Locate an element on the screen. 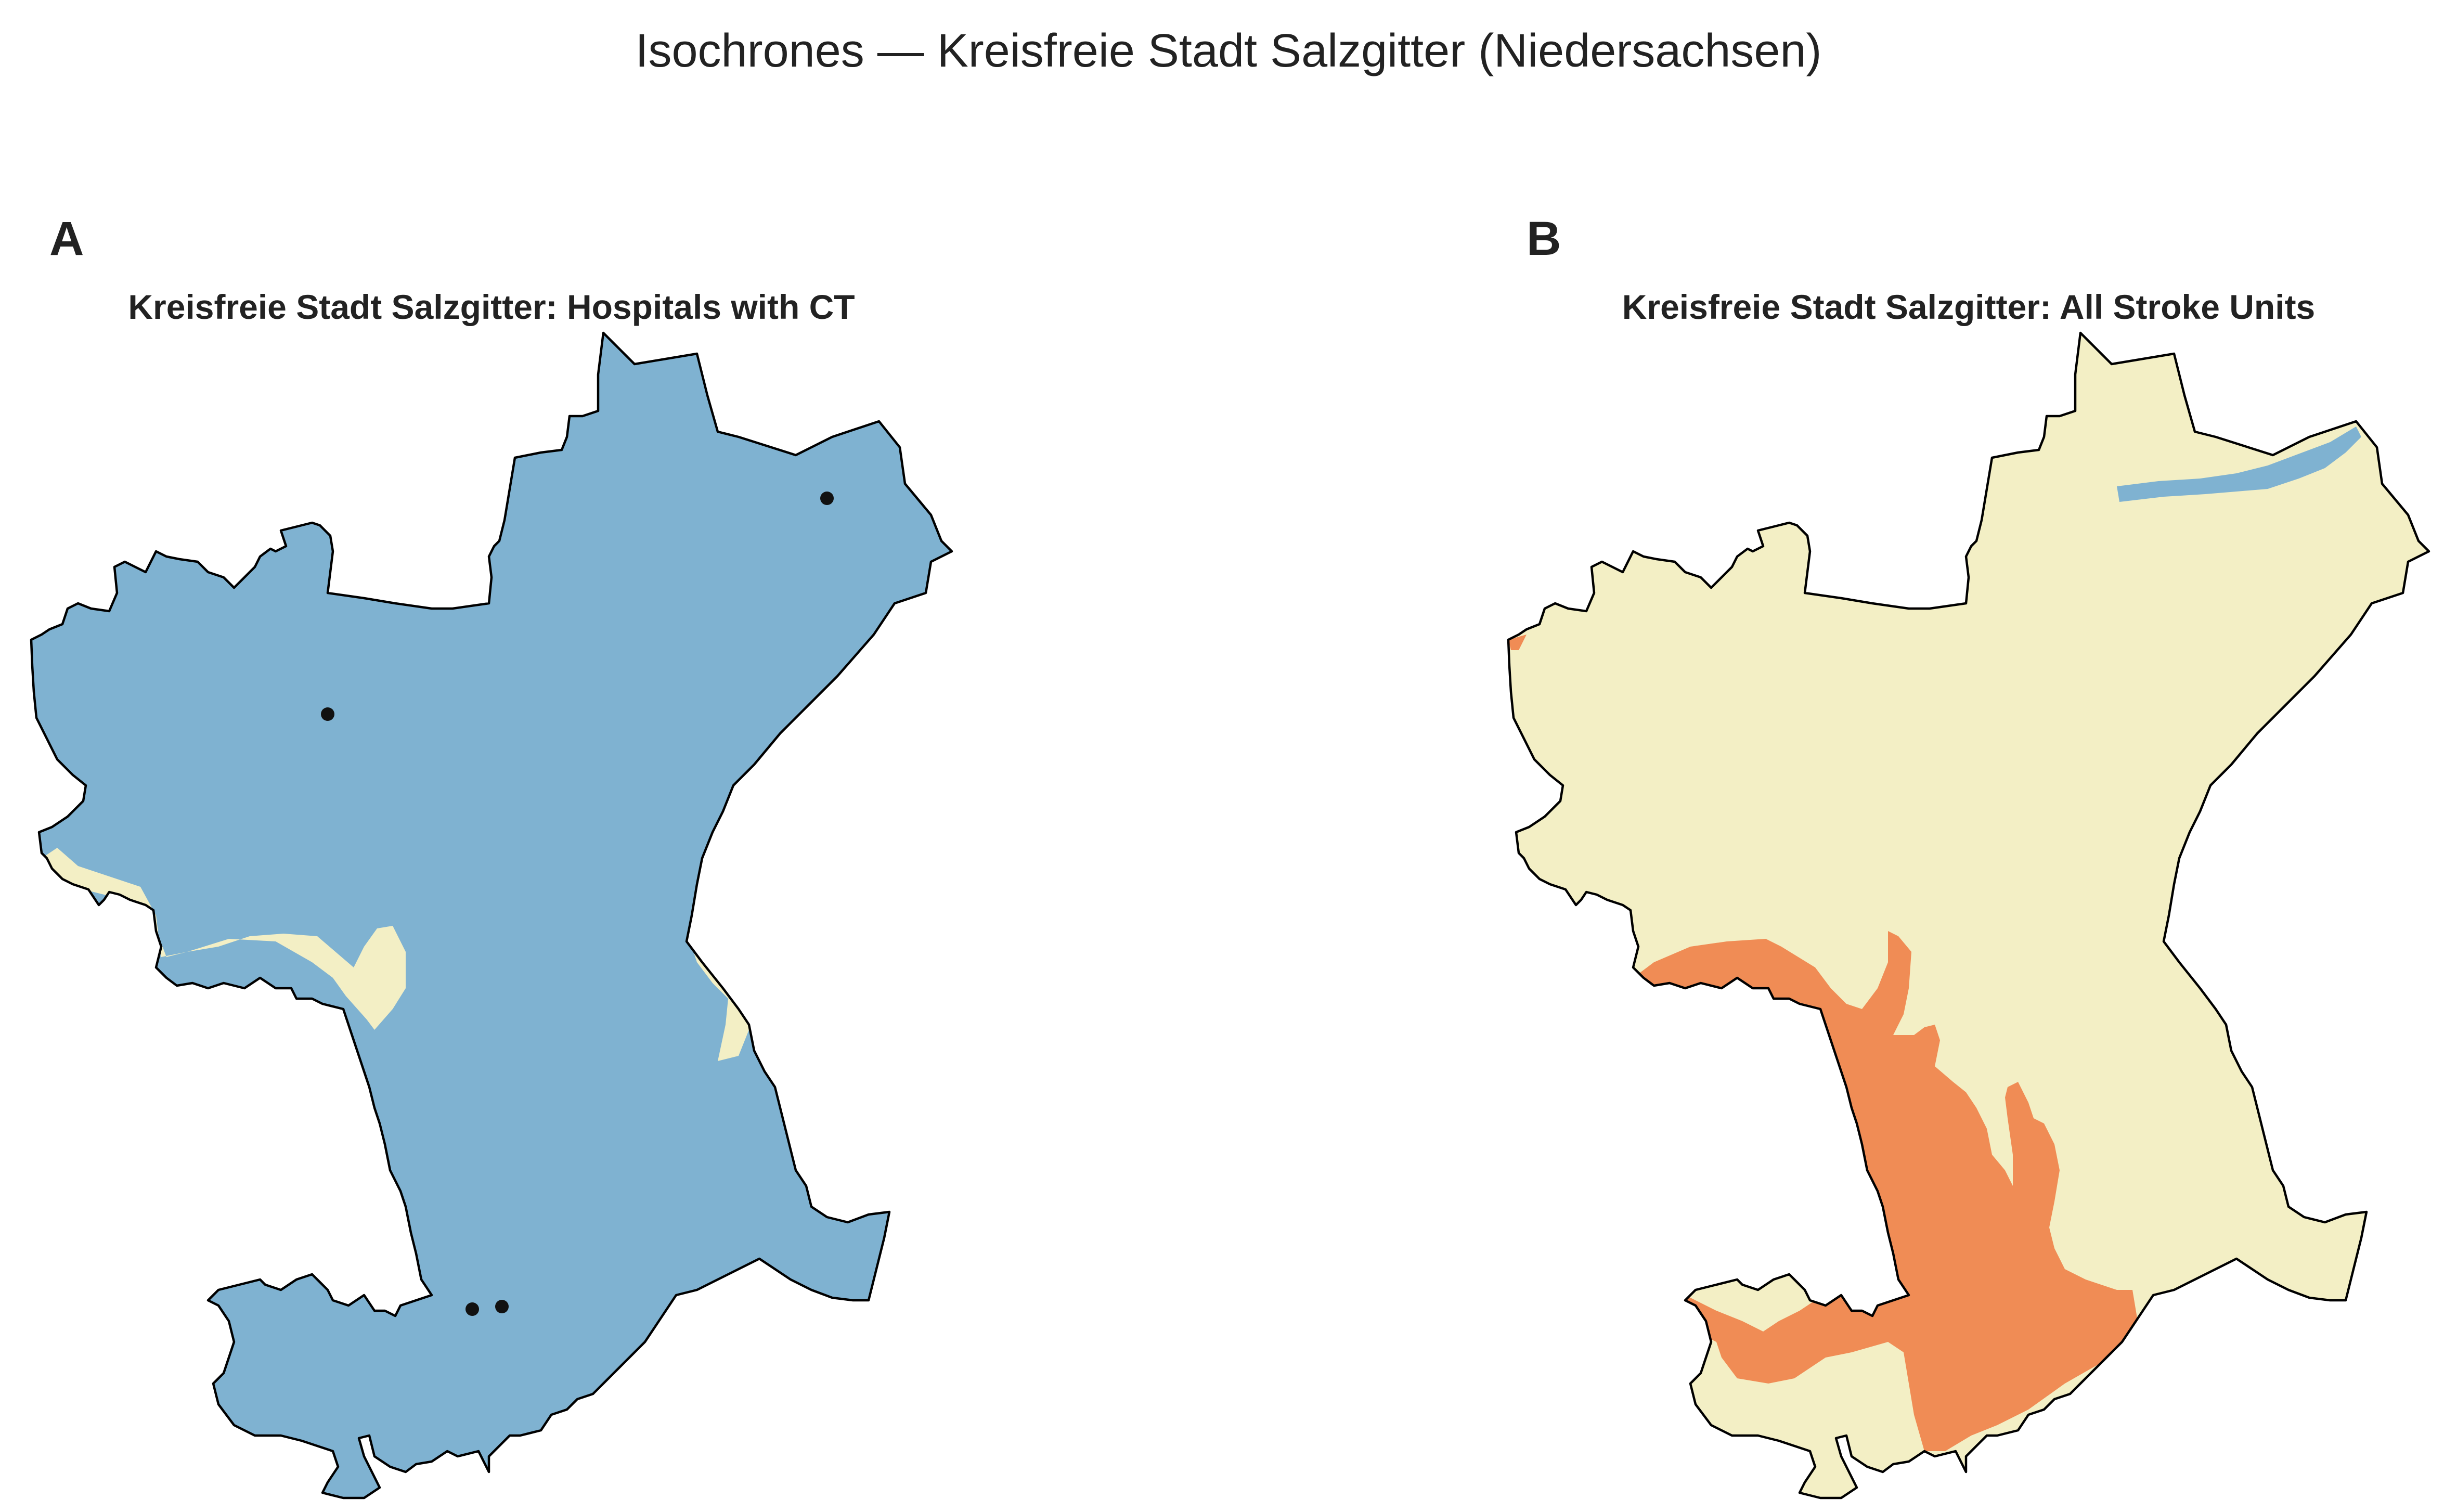 This screenshot has height=1512, width=2457. panel-b-isochrone-zone-blue is located at coordinates (2239, 464).